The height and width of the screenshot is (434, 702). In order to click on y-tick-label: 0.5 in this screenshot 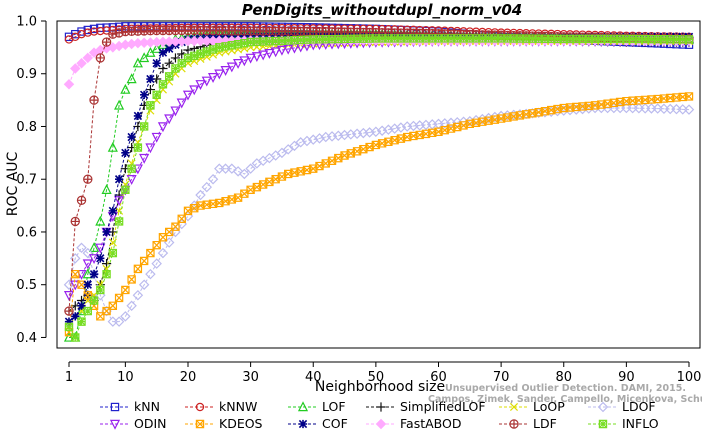, I will do `click(26, 285)`.